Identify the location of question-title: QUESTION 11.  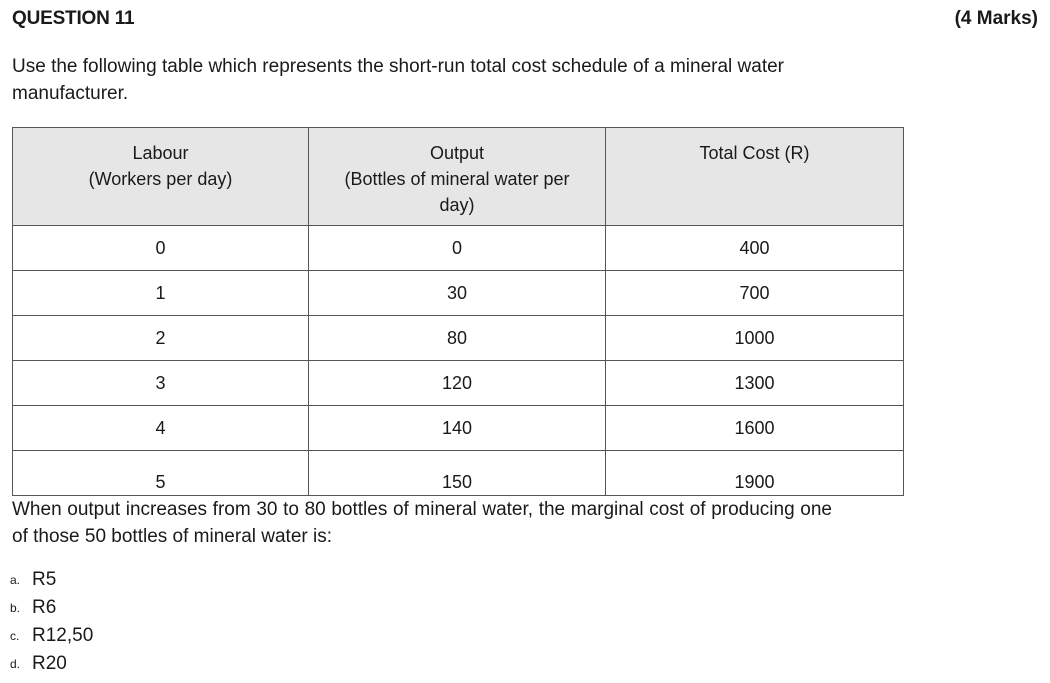
(73, 18).